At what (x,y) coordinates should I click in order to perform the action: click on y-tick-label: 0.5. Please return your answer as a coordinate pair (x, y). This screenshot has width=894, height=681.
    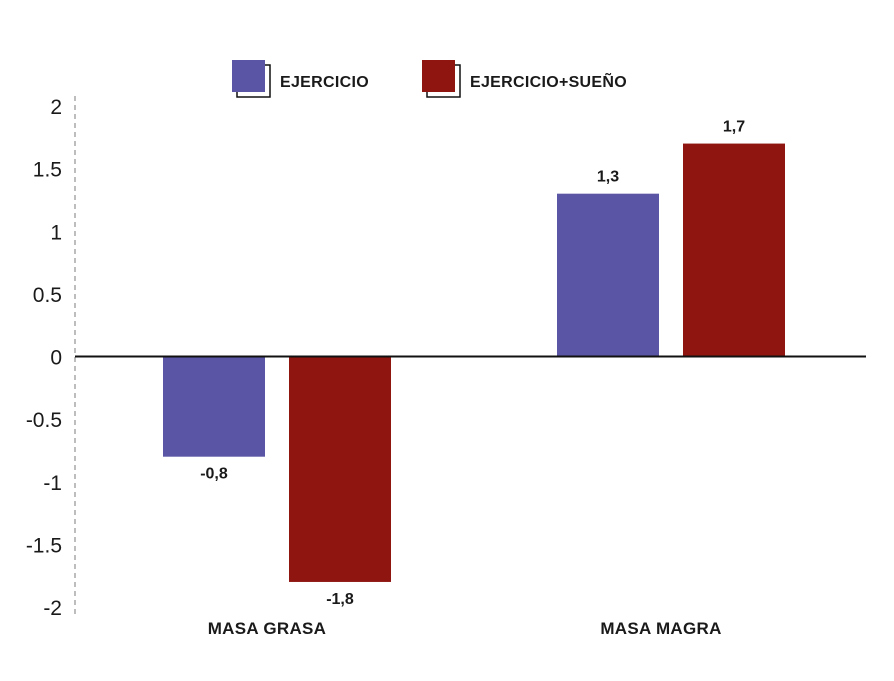
    Looking at the image, I should click on (47, 295).